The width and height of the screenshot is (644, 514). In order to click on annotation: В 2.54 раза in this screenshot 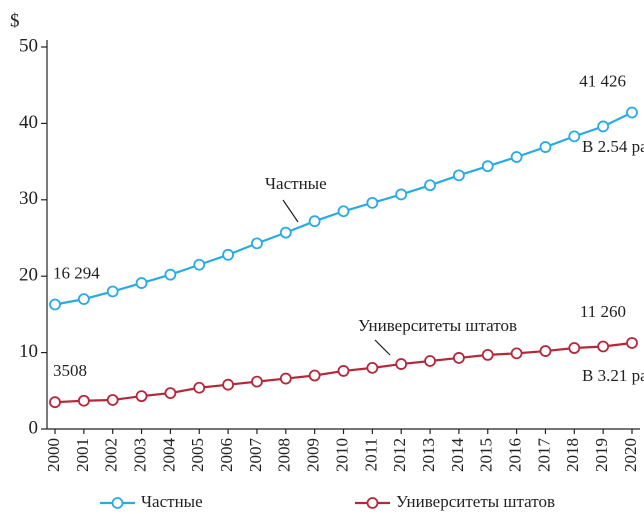, I will do `click(613, 146)`.